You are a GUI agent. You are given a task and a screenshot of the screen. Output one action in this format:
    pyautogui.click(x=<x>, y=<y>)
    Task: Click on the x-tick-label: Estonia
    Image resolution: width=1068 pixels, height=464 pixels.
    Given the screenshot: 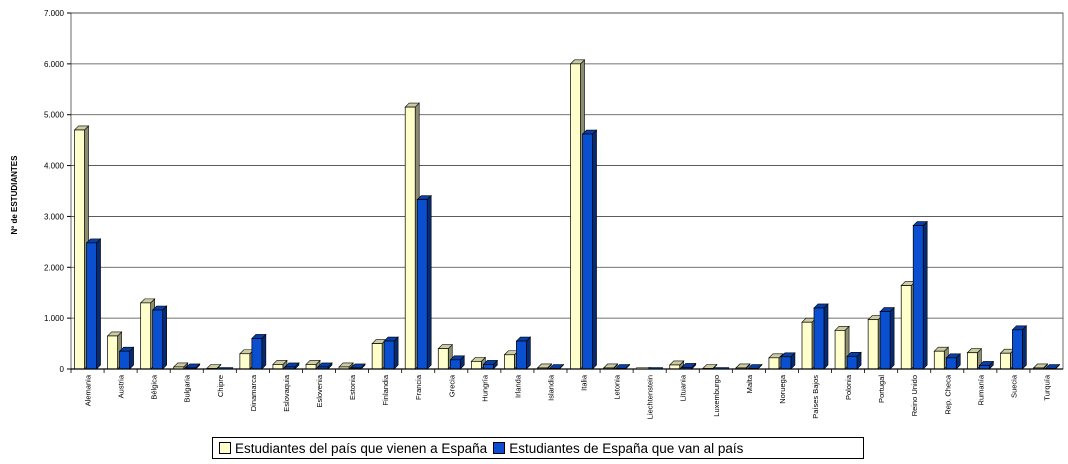 What is the action you would take?
    pyautogui.click(x=352, y=387)
    